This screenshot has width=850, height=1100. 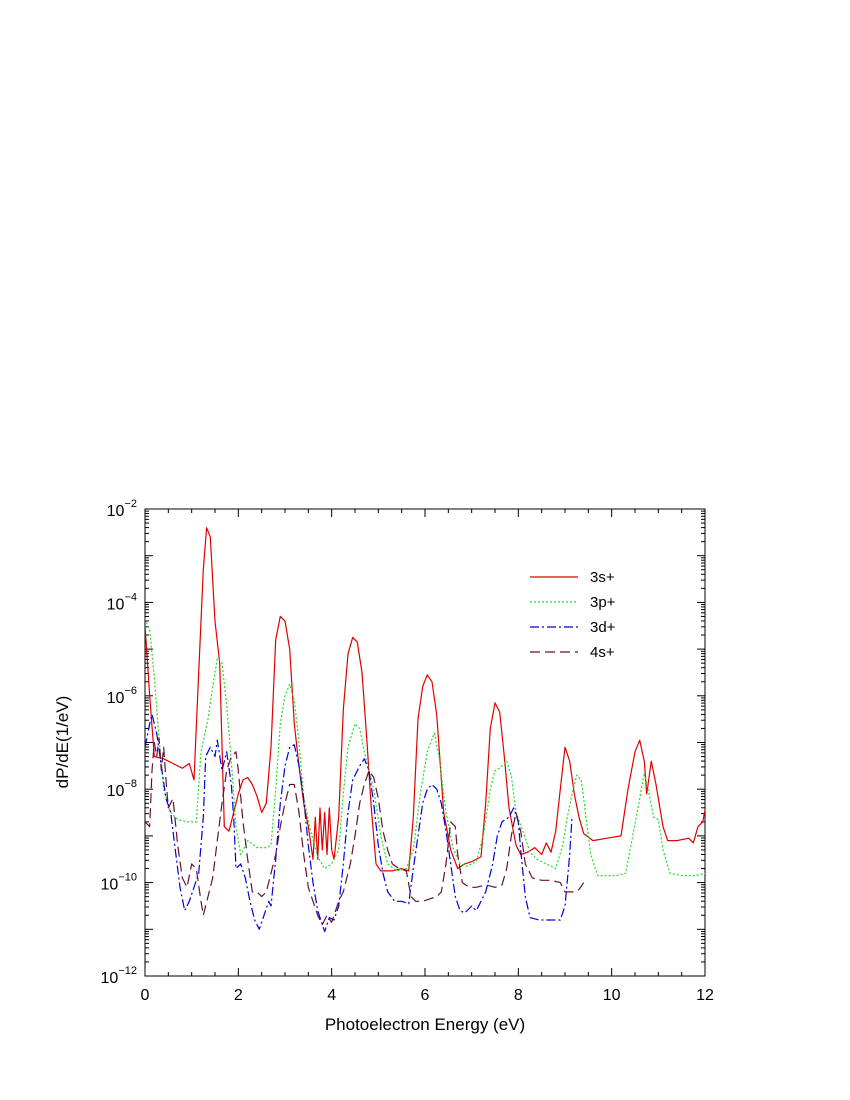 What do you see at coordinates (331, 995) in the screenshot?
I see `x-tick-label: 4` at bounding box center [331, 995].